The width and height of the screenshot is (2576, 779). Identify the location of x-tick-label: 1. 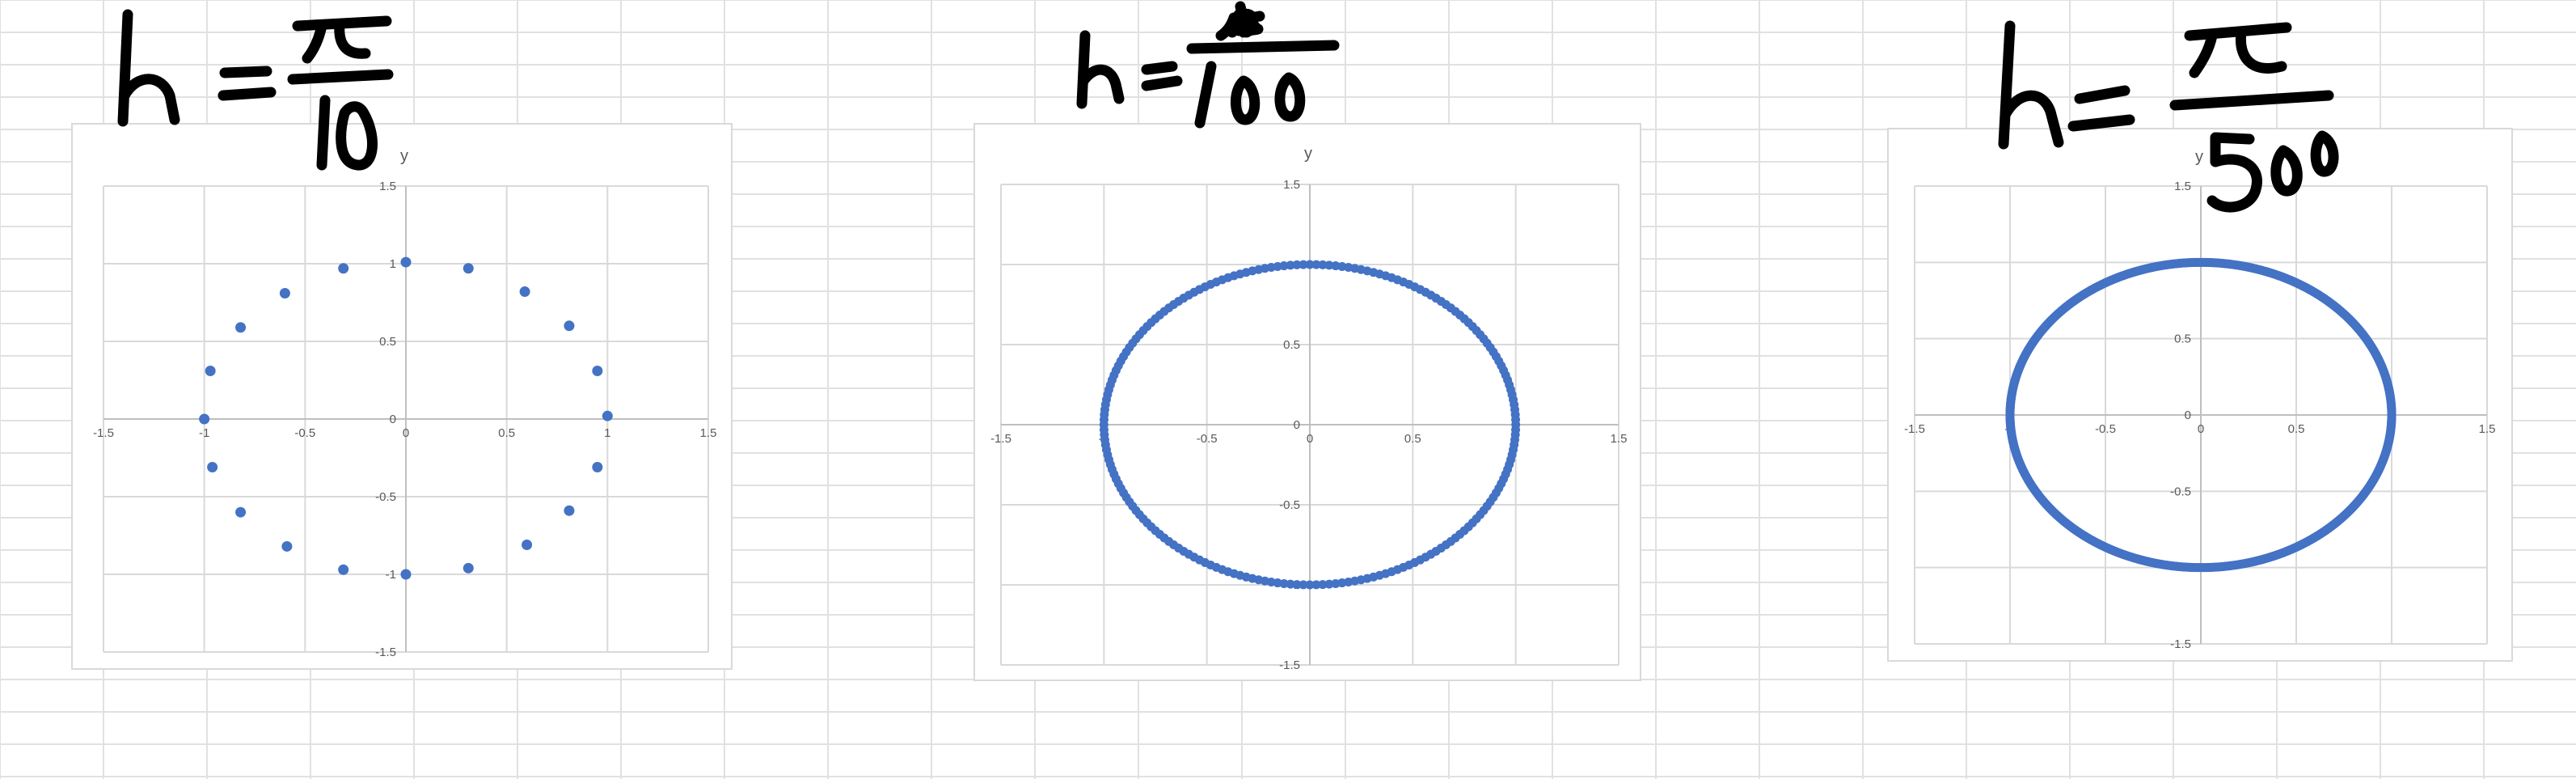
(607, 433).